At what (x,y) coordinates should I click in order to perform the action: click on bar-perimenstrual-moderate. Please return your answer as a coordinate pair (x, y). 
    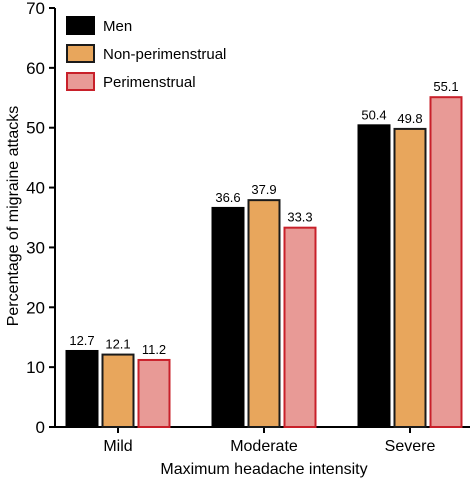
    Looking at the image, I should click on (300, 327).